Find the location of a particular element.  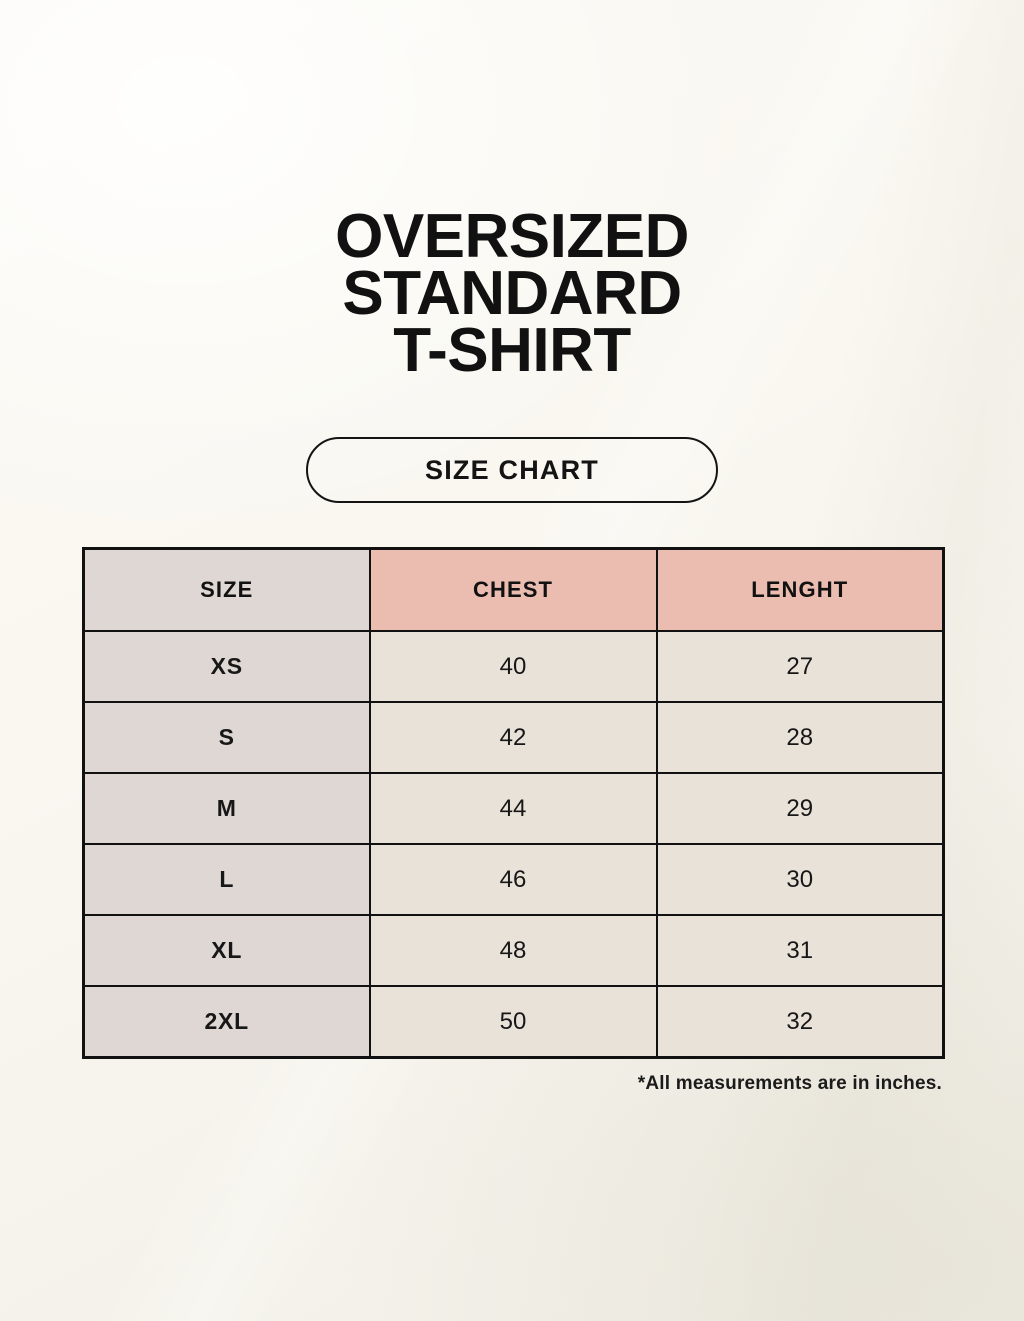

cell-size: S is located at coordinates (226, 737).